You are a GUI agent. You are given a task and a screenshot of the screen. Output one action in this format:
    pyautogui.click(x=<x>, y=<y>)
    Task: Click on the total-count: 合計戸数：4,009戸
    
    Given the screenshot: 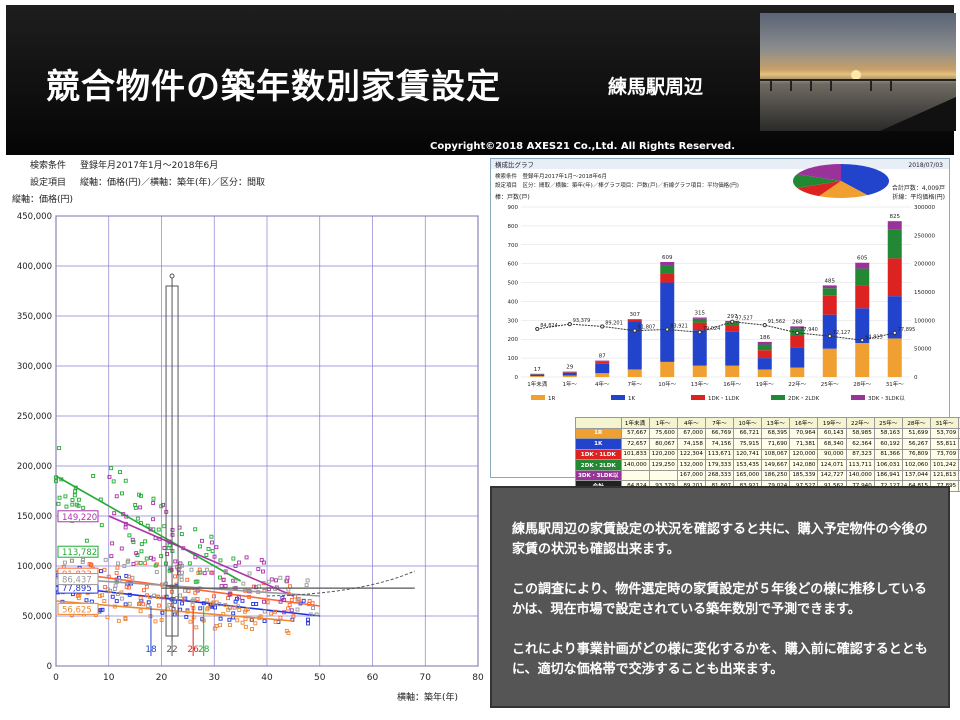 What is the action you would take?
    pyautogui.click(x=918, y=188)
    